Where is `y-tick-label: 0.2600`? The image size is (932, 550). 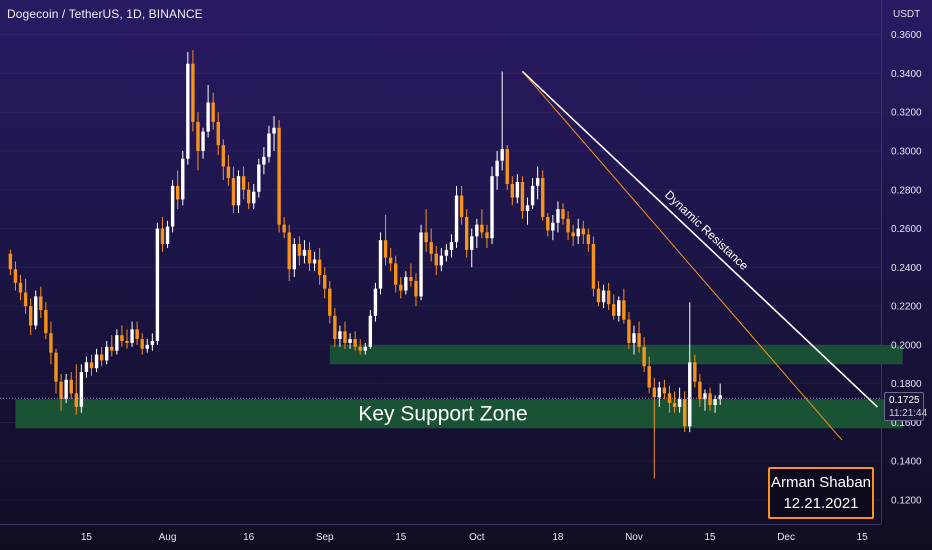
y-tick-label: 0.2600 is located at coordinates (906, 229).